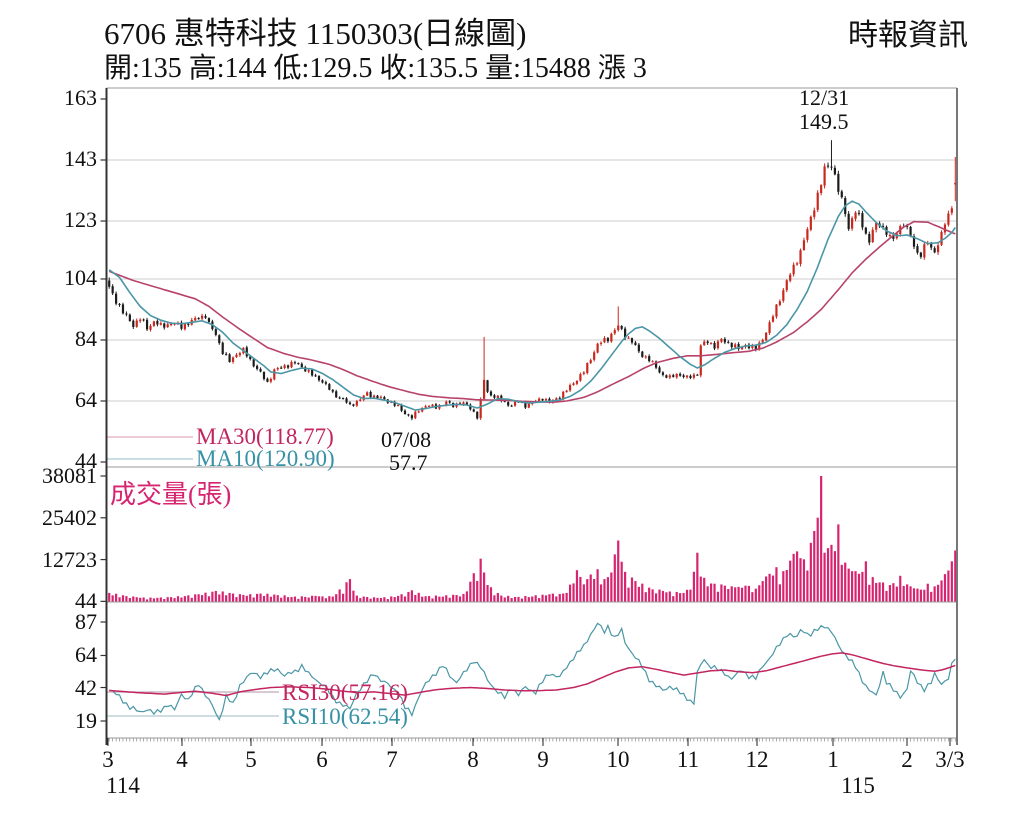 This screenshot has height=819, width=1024. Describe the element at coordinates (345, 716) in the screenshot. I see `rsi10-legend: RSI10(62.54)` at that location.